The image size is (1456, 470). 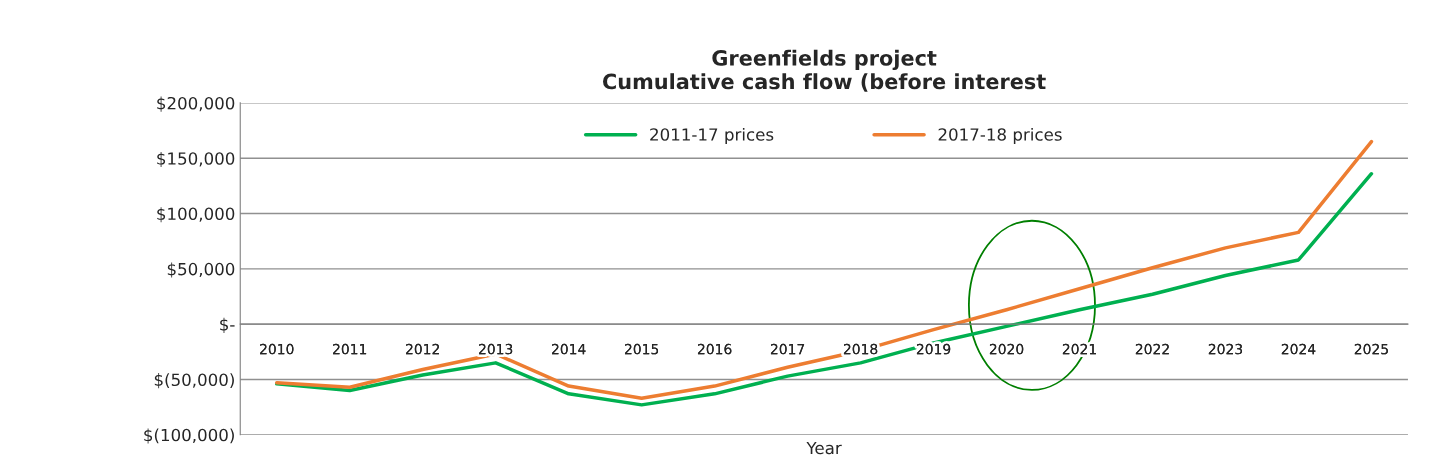 What do you see at coordinates (824, 70) in the screenshot?
I see `chart-title: Greenfields project Cumulative cash flow (before interest` at bounding box center [824, 70].